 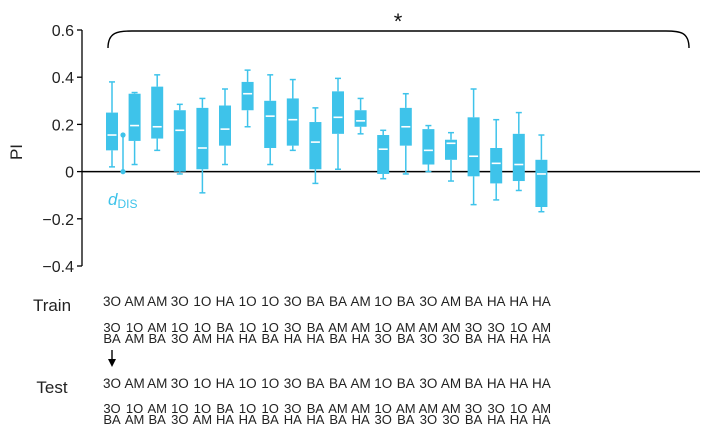 I want to click on dis-annotation-main: d, so click(x=113, y=199).